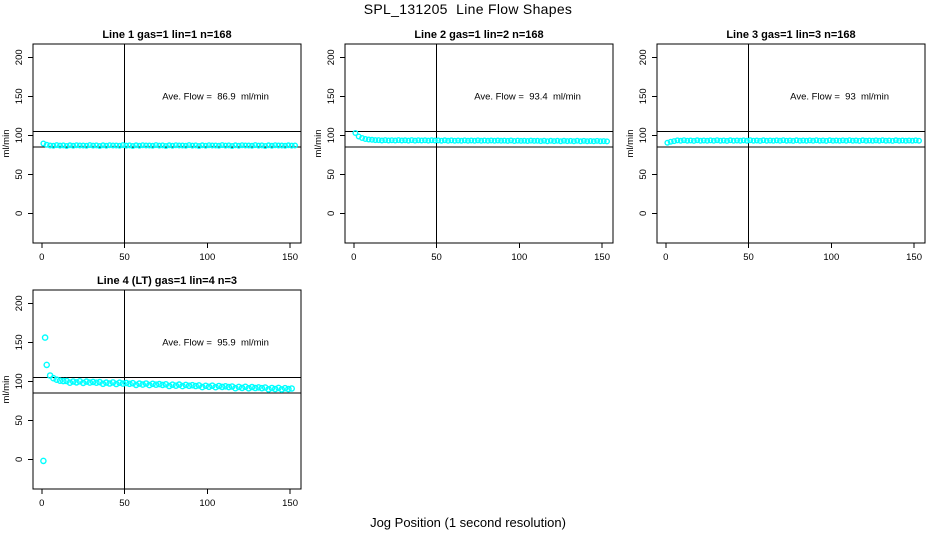 The image size is (936, 540). What do you see at coordinates (6, 144) in the screenshot?
I see `y-axis-label: ml/min` at bounding box center [6, 144].